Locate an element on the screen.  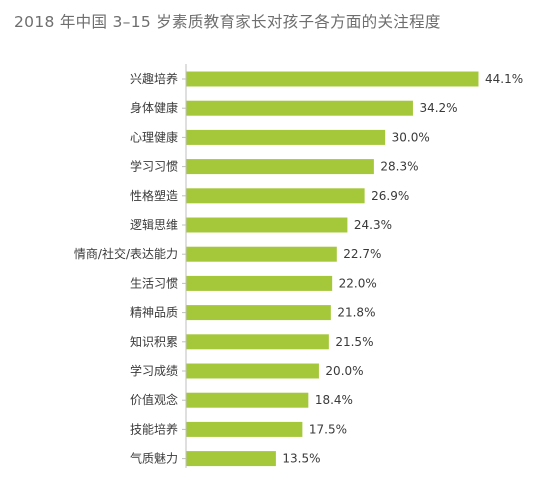
value-label: 17.5% is located at coordinates (328, 429).